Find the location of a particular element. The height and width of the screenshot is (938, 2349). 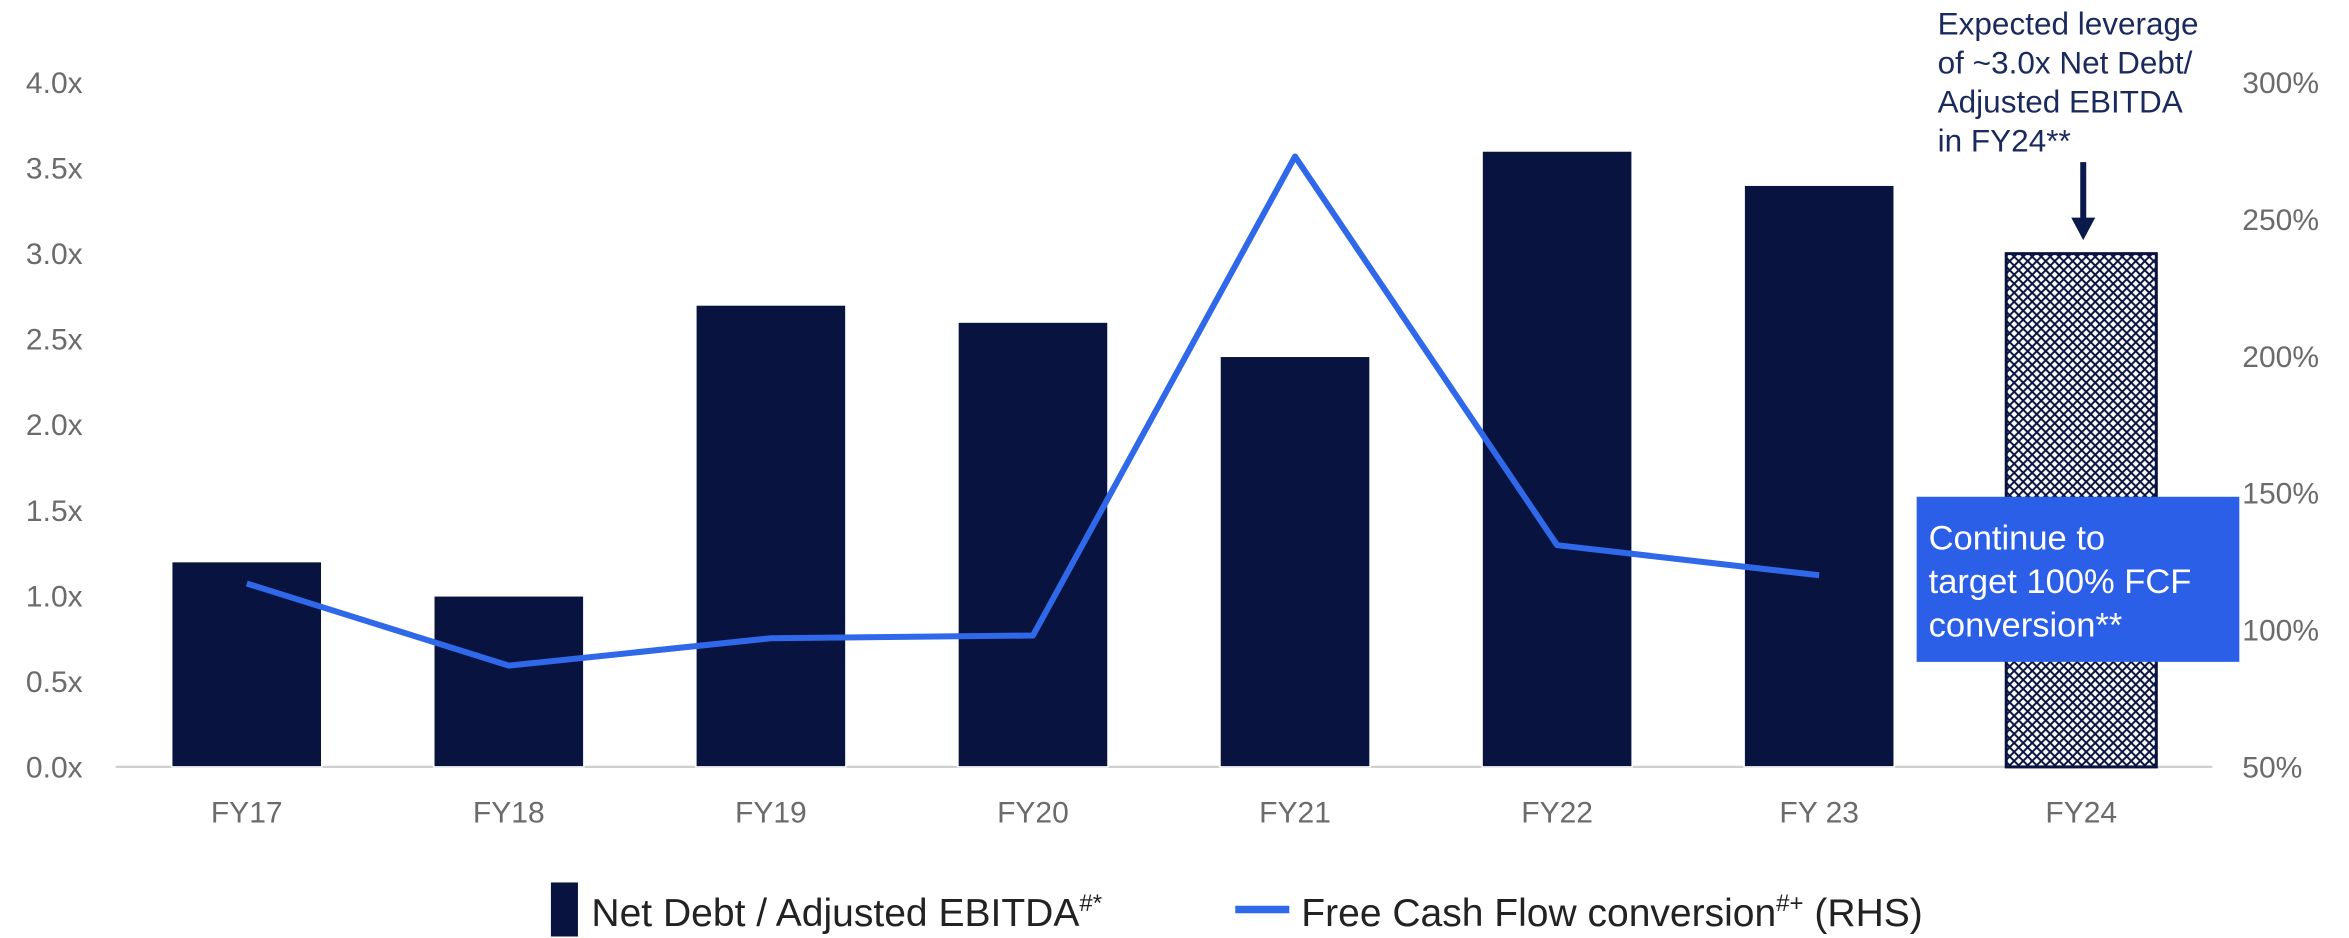

y-tick-label: 0.5x is located at coordinates (54, 682).